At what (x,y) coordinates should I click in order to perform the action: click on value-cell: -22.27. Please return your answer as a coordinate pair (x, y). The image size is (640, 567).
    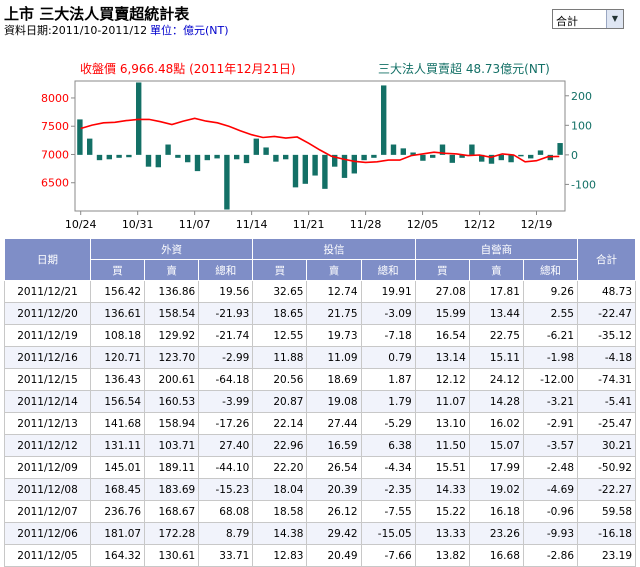
    Looking at the image, I should click on (606, 489).